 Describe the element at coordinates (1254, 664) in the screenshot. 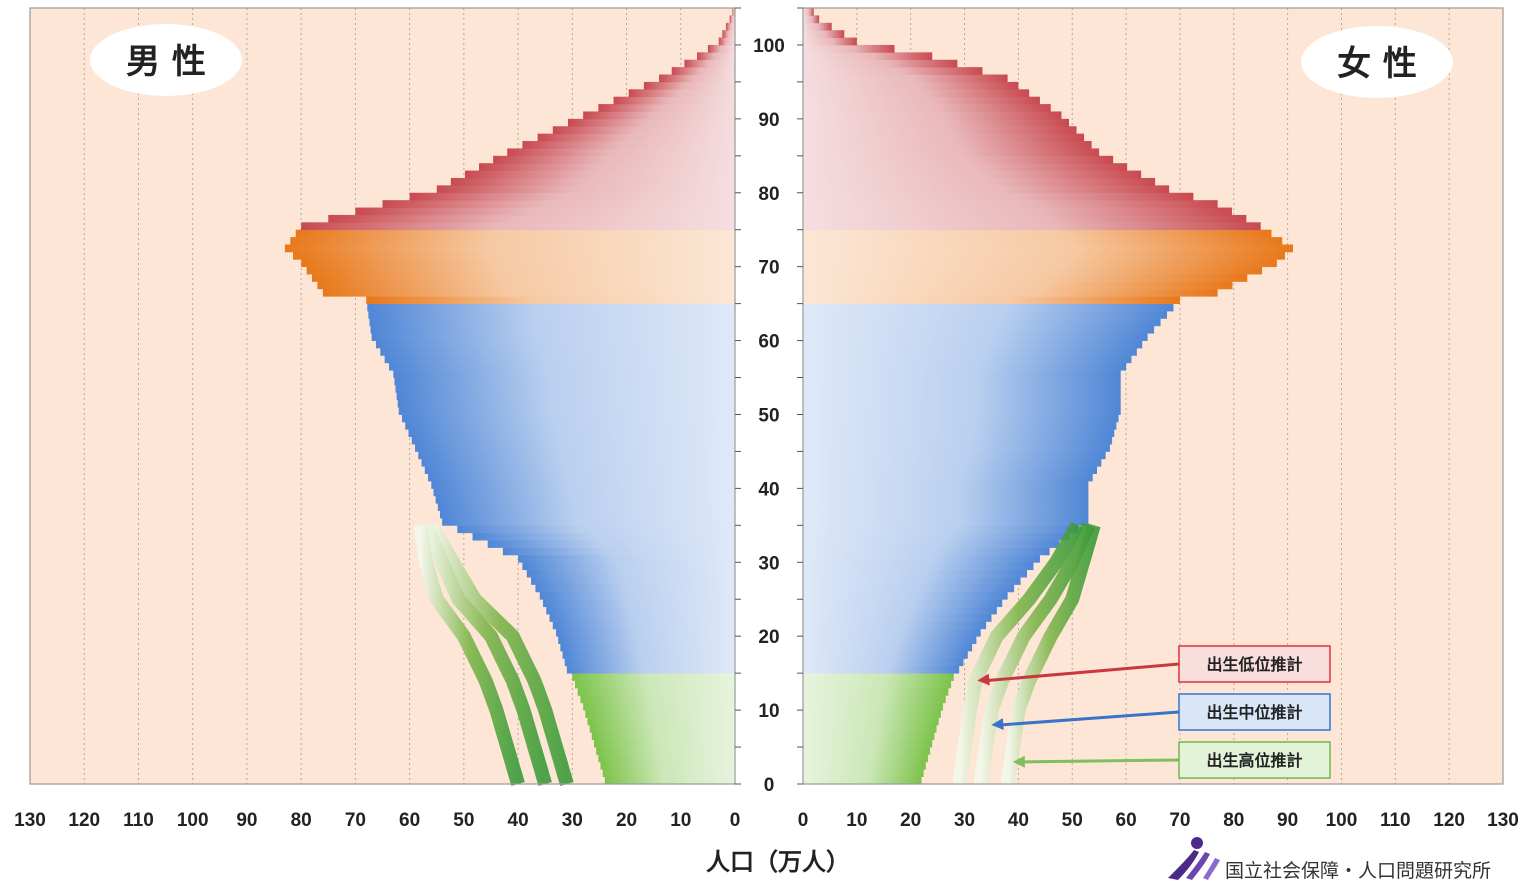

I see `legend-label: 出生低位推計` at that location.